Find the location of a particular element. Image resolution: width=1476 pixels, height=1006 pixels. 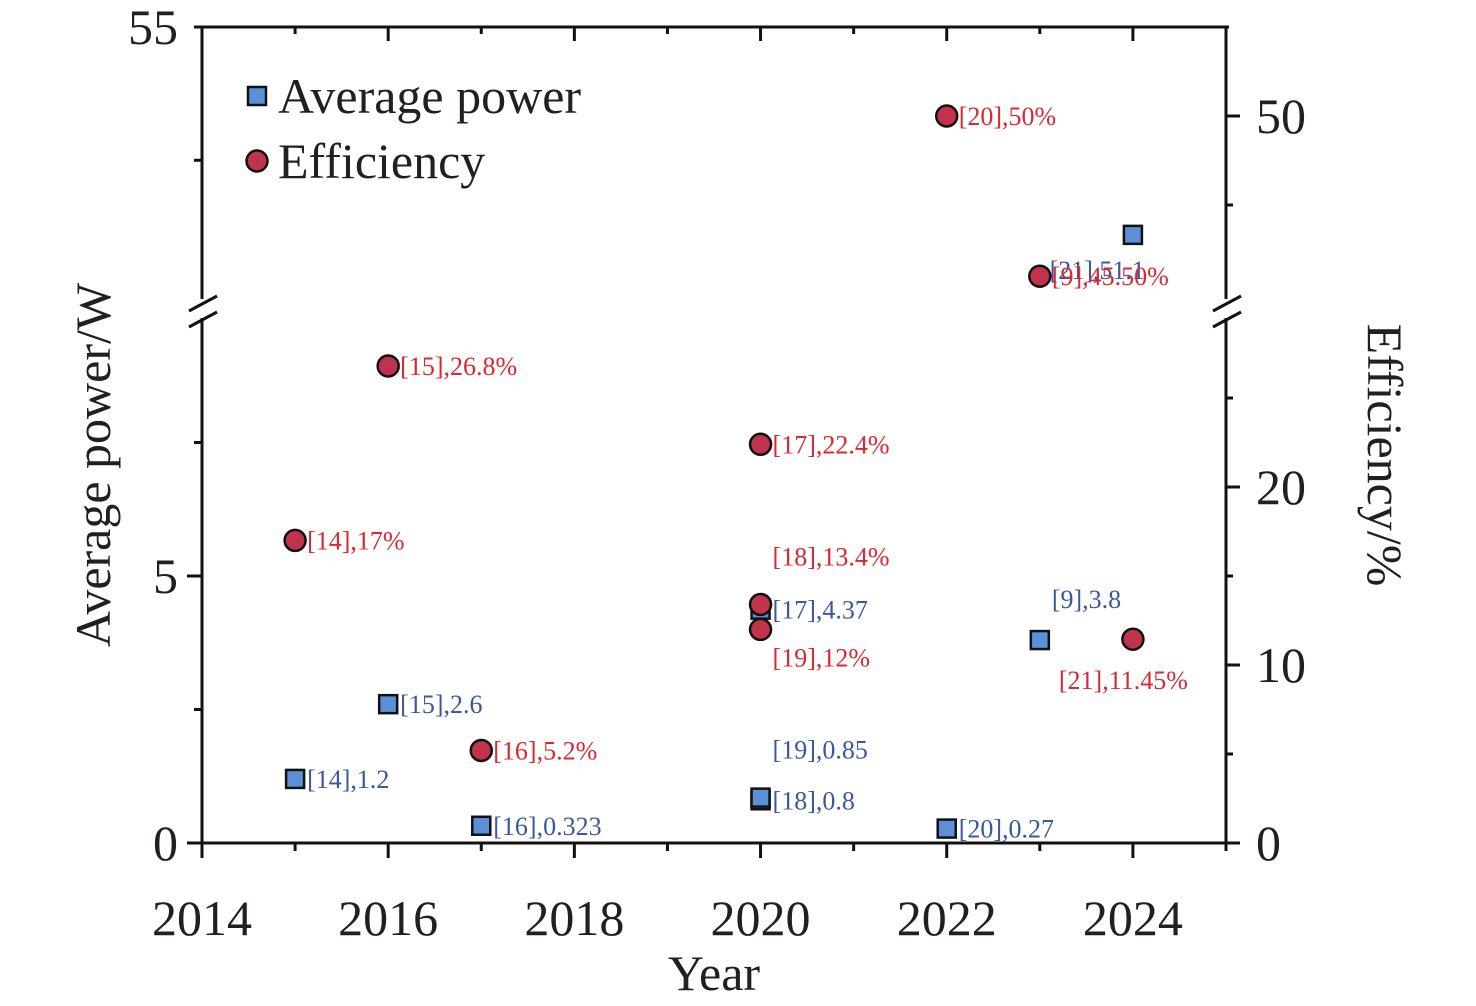

x-tick-label: 2022 is located at coordinates (947, 918).